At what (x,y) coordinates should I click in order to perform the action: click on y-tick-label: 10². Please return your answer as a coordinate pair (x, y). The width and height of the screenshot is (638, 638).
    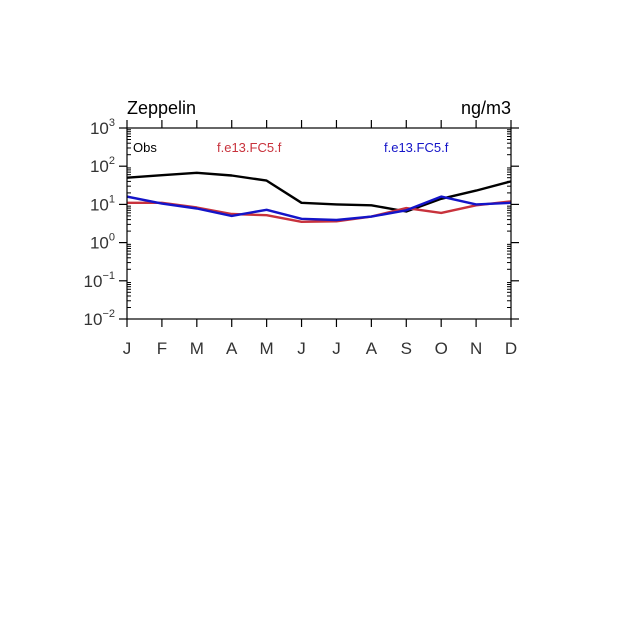
    Looking at the image, I should click on (102, 165).